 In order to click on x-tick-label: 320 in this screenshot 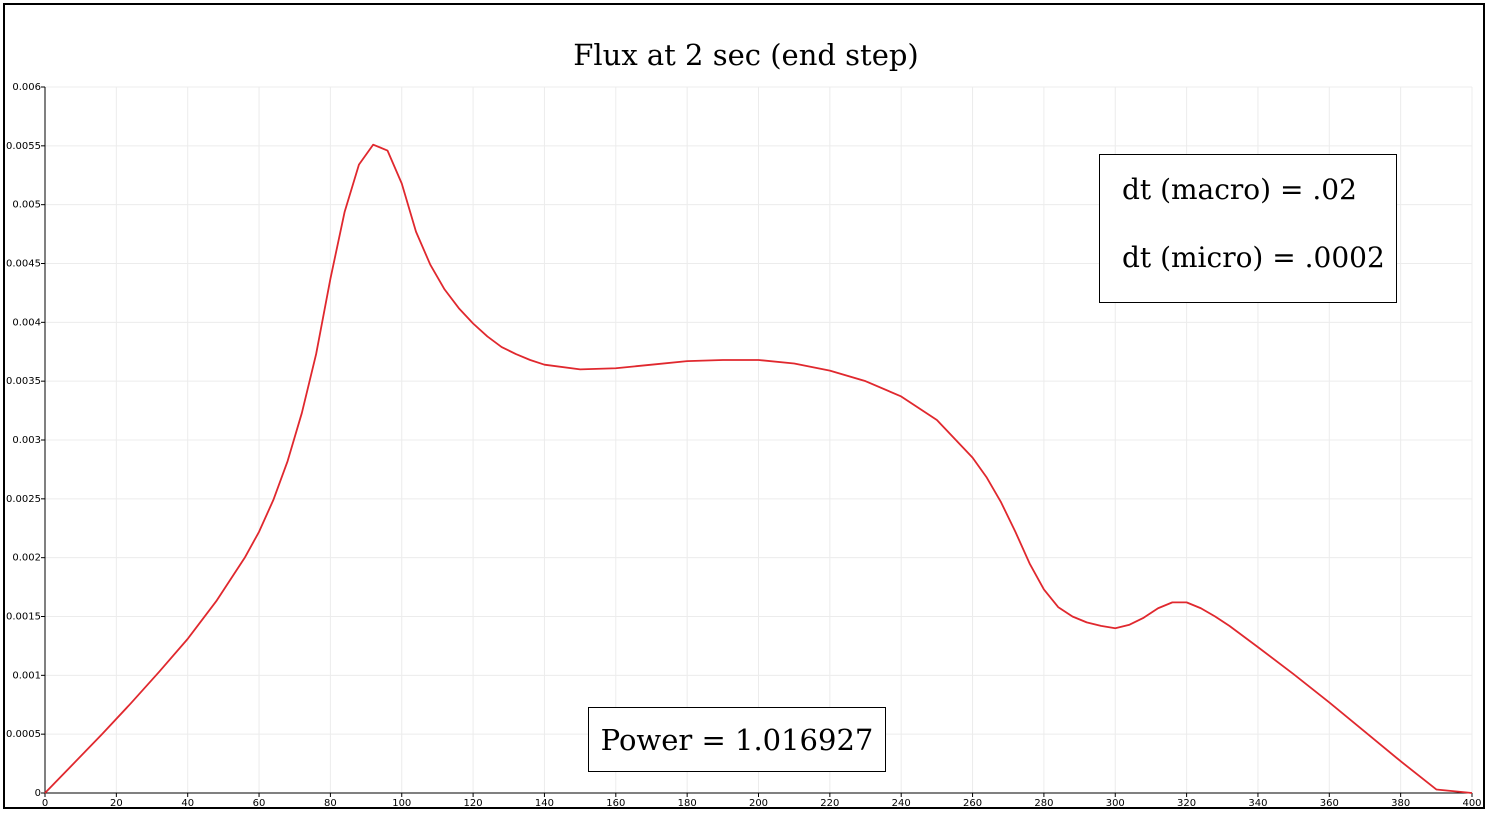, I will do `click(1186, 803)`.